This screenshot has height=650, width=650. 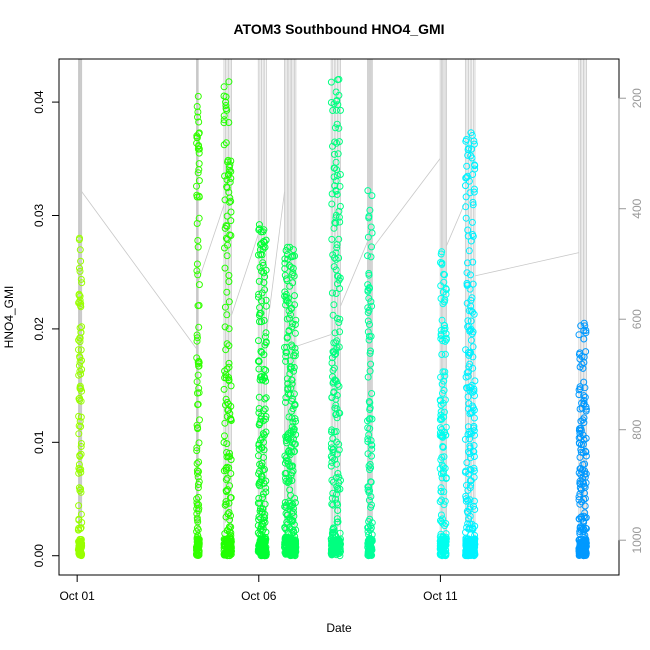 I want to click on pressure-transit-line, so click(x=456, y=223).